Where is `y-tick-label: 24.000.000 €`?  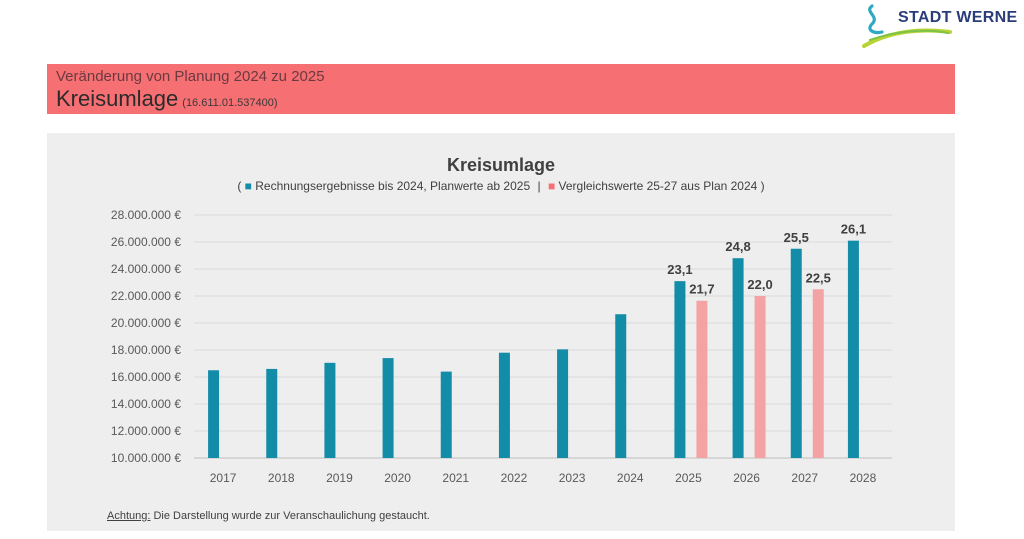 y-tick-label: 24.000.000 € is located at coordinates (146, 269).